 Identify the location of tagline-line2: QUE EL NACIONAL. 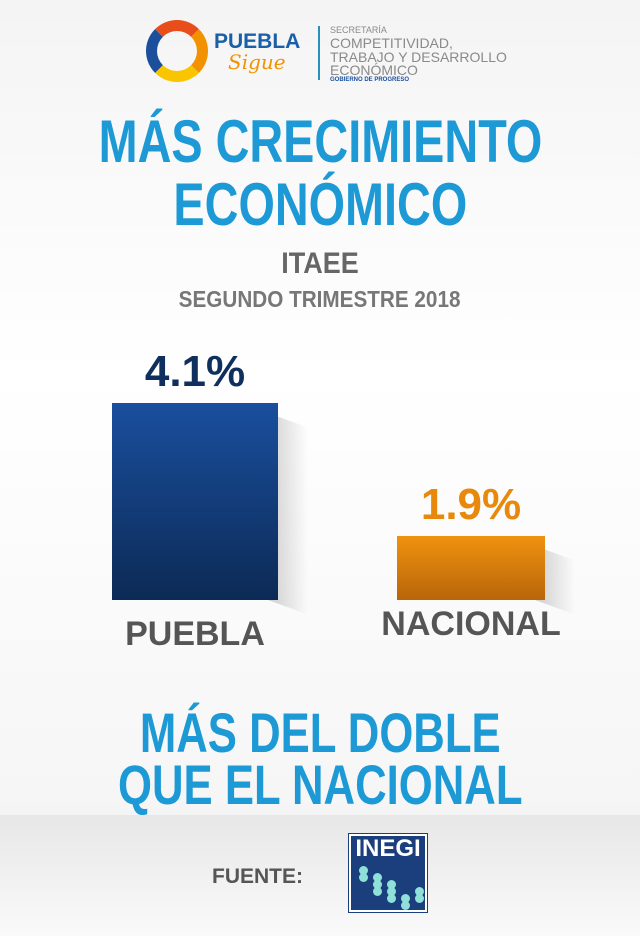
(320, 784).